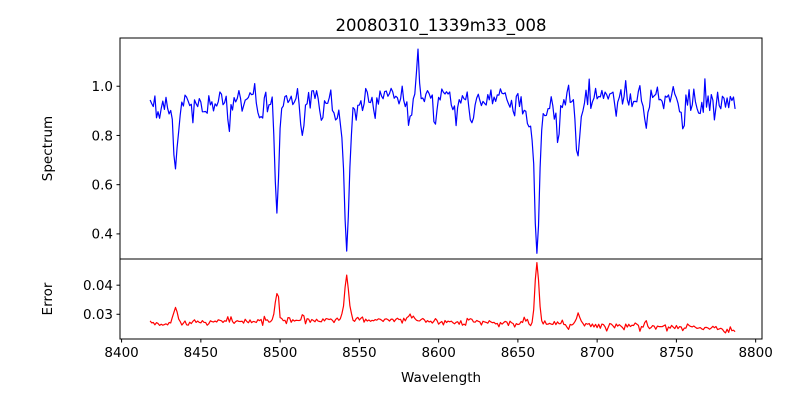 The height and width of the screenshot is (404, 800). I want to click on x-tick-label: 8700, so click(597, 353).